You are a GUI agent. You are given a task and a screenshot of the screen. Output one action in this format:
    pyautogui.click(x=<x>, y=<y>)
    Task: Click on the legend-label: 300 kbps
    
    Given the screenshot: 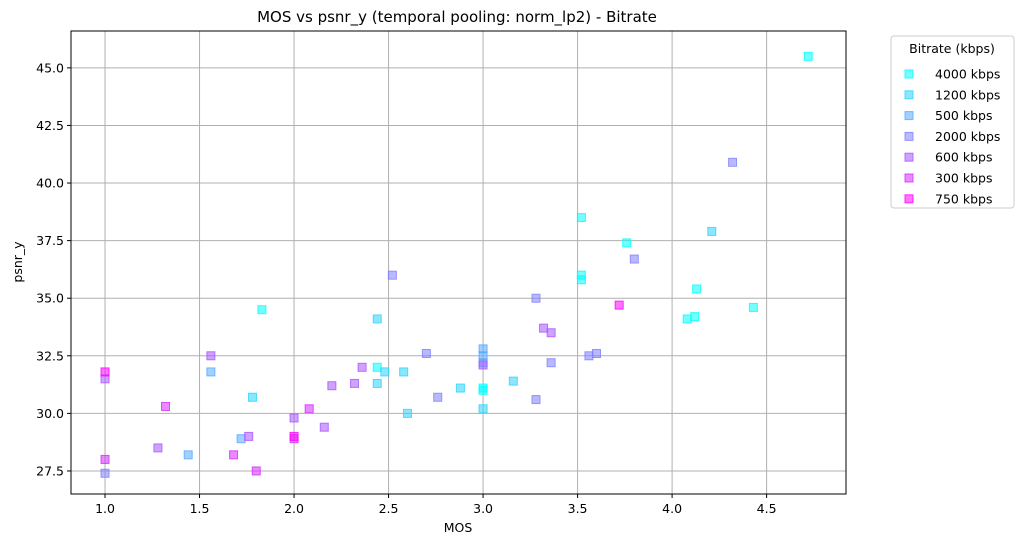 What is the action you would take?
    pyautogui.click(x=963, y=178)
    